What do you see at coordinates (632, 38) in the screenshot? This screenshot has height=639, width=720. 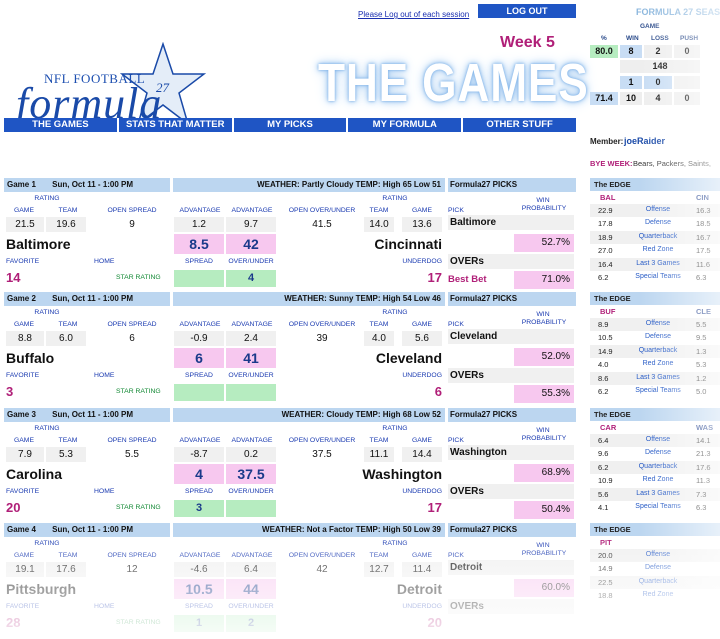 I see `season-header-win: WIN` at bounding box center [632, 38].